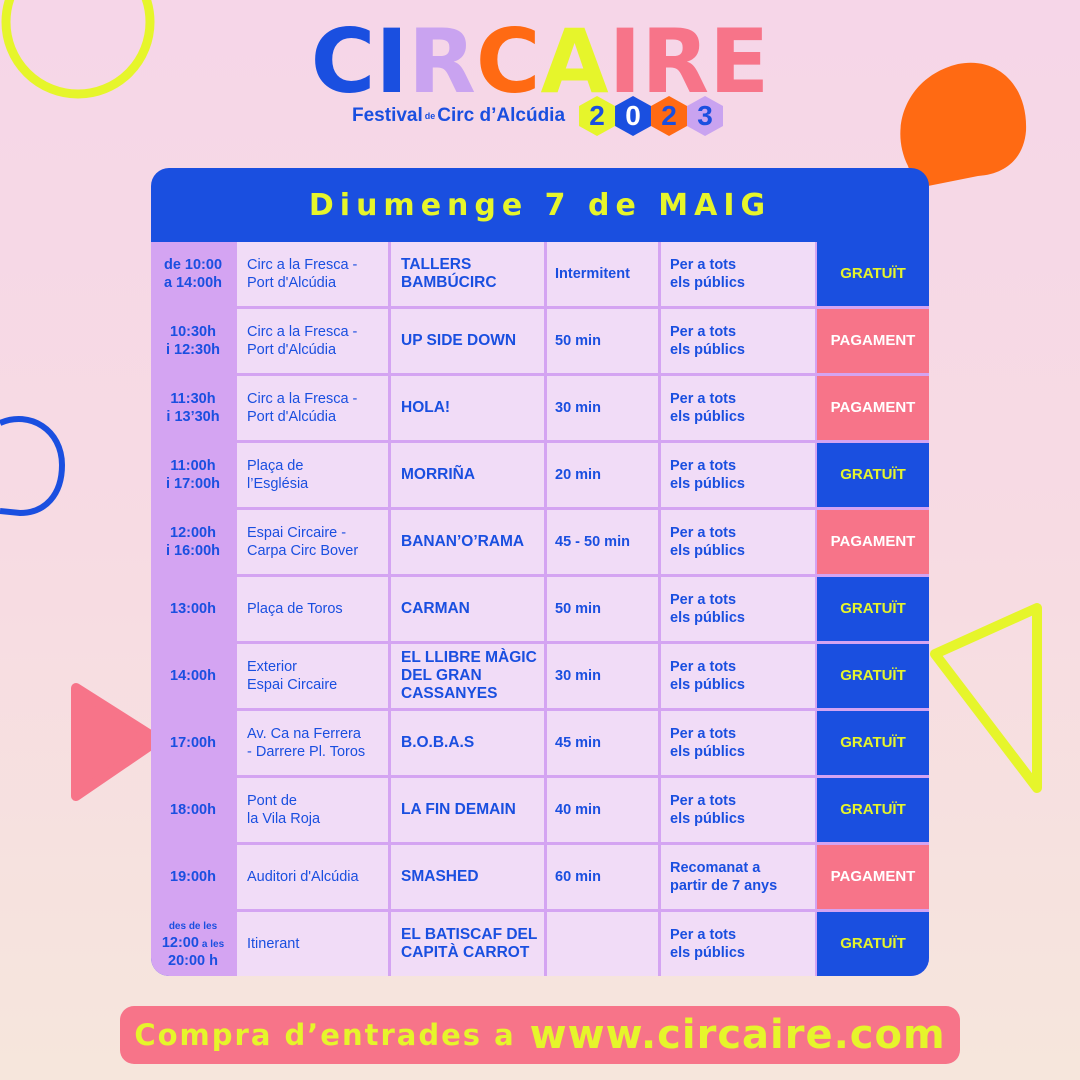  Describe the element at coordinates (295, 609) in the screenshot. I see `place-cell-text: Plaça de Toros` at that location.